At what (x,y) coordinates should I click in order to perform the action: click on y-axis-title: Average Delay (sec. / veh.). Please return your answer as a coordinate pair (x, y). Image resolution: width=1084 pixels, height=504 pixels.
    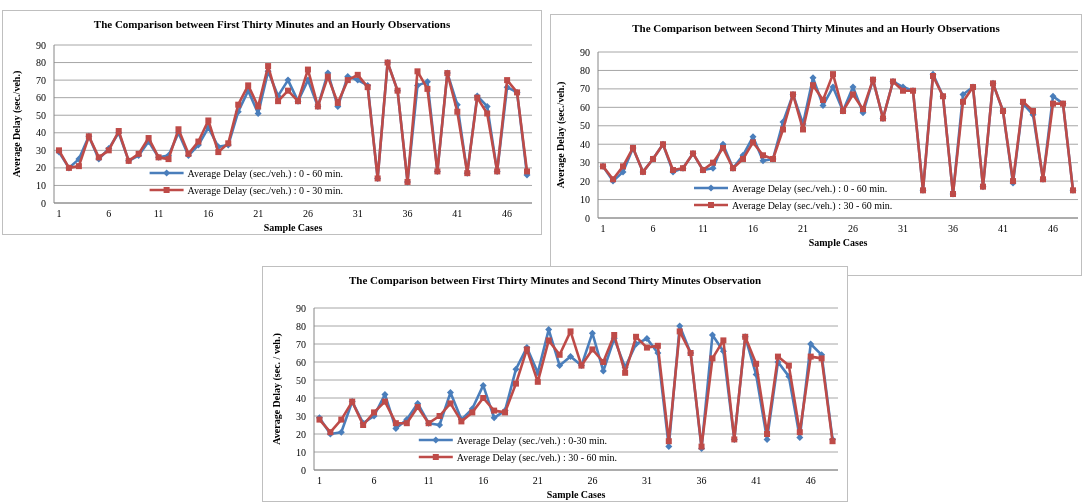
    Looking at the image, I should click on (277, 389).